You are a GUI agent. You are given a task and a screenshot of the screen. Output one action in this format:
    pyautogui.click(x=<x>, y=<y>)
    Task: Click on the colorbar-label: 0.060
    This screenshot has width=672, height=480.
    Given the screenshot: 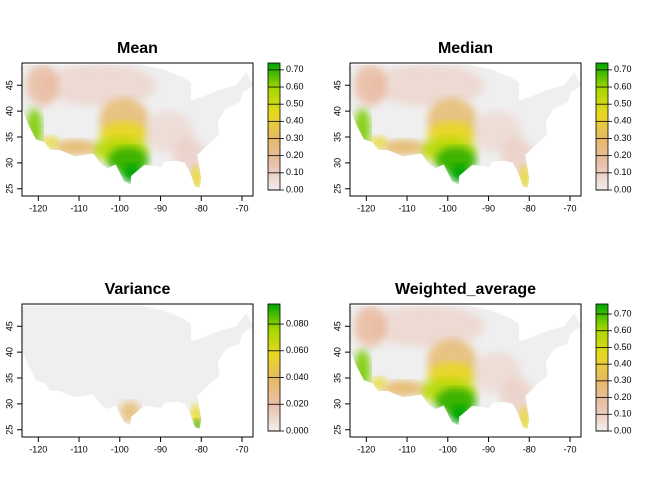 What is the action you would take?
    pyautogui.click(x=297, y=350)
    